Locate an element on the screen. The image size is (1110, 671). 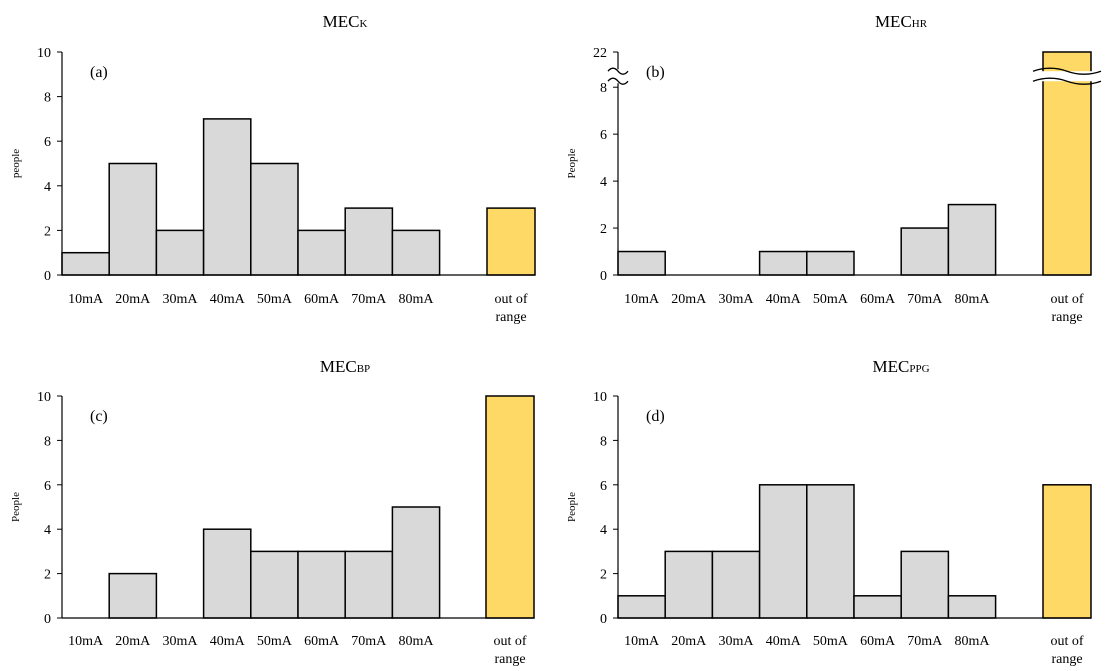
panel-label: (d) is located at coordinates (655, 416).